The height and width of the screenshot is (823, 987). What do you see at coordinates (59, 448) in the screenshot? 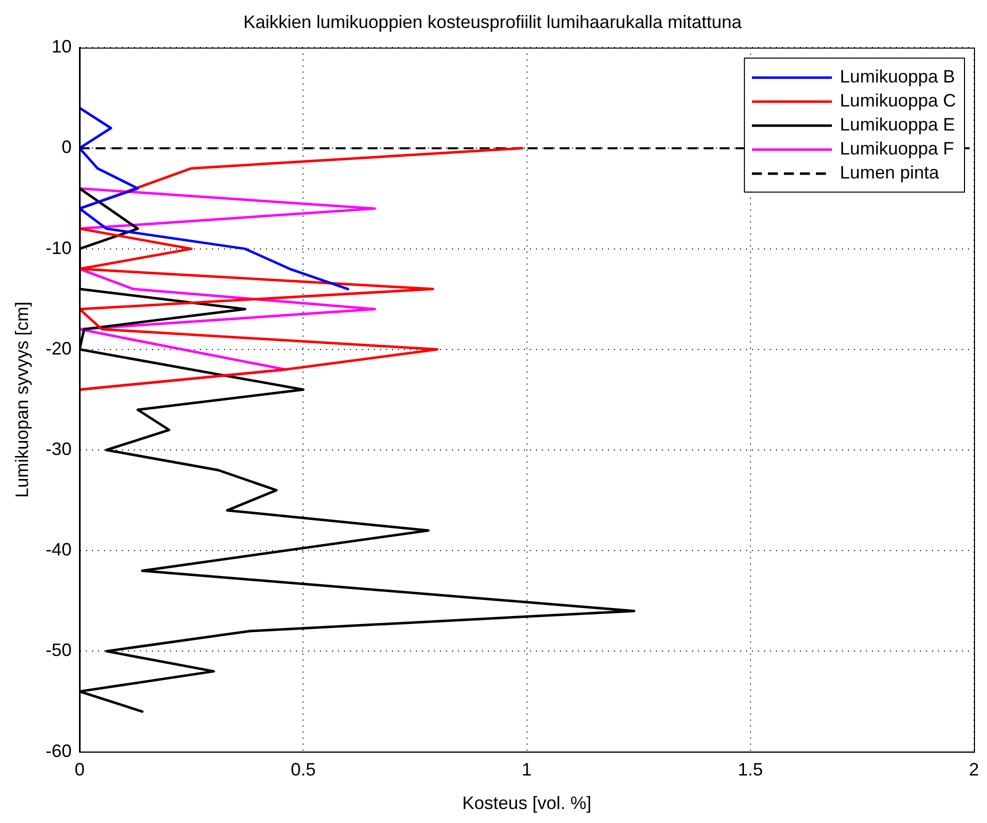
I see `y-tick-label: -30` at bounding box center [59, 448].